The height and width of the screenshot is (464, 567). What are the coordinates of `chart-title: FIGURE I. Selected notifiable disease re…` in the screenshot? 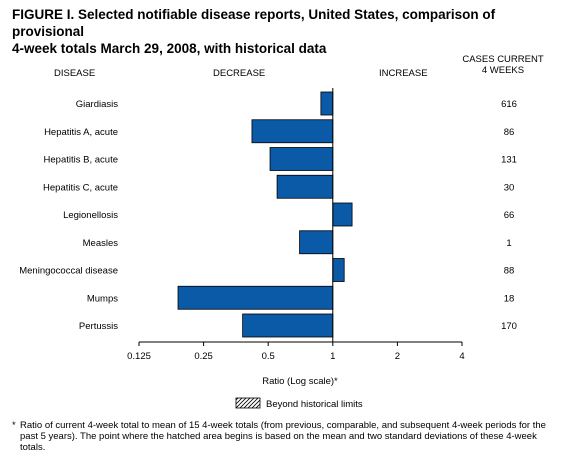 It's located at (287, 31).